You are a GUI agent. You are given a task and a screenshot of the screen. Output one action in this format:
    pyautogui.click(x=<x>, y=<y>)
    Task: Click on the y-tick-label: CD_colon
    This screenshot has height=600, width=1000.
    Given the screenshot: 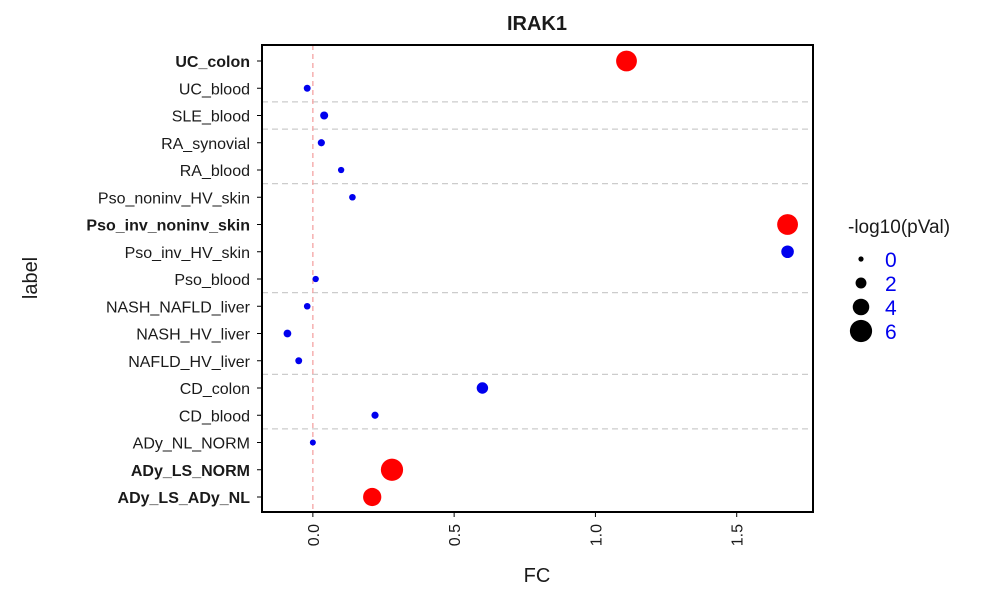 What is the action you would take?
    pyautogui.click(x=215, y=389)
    